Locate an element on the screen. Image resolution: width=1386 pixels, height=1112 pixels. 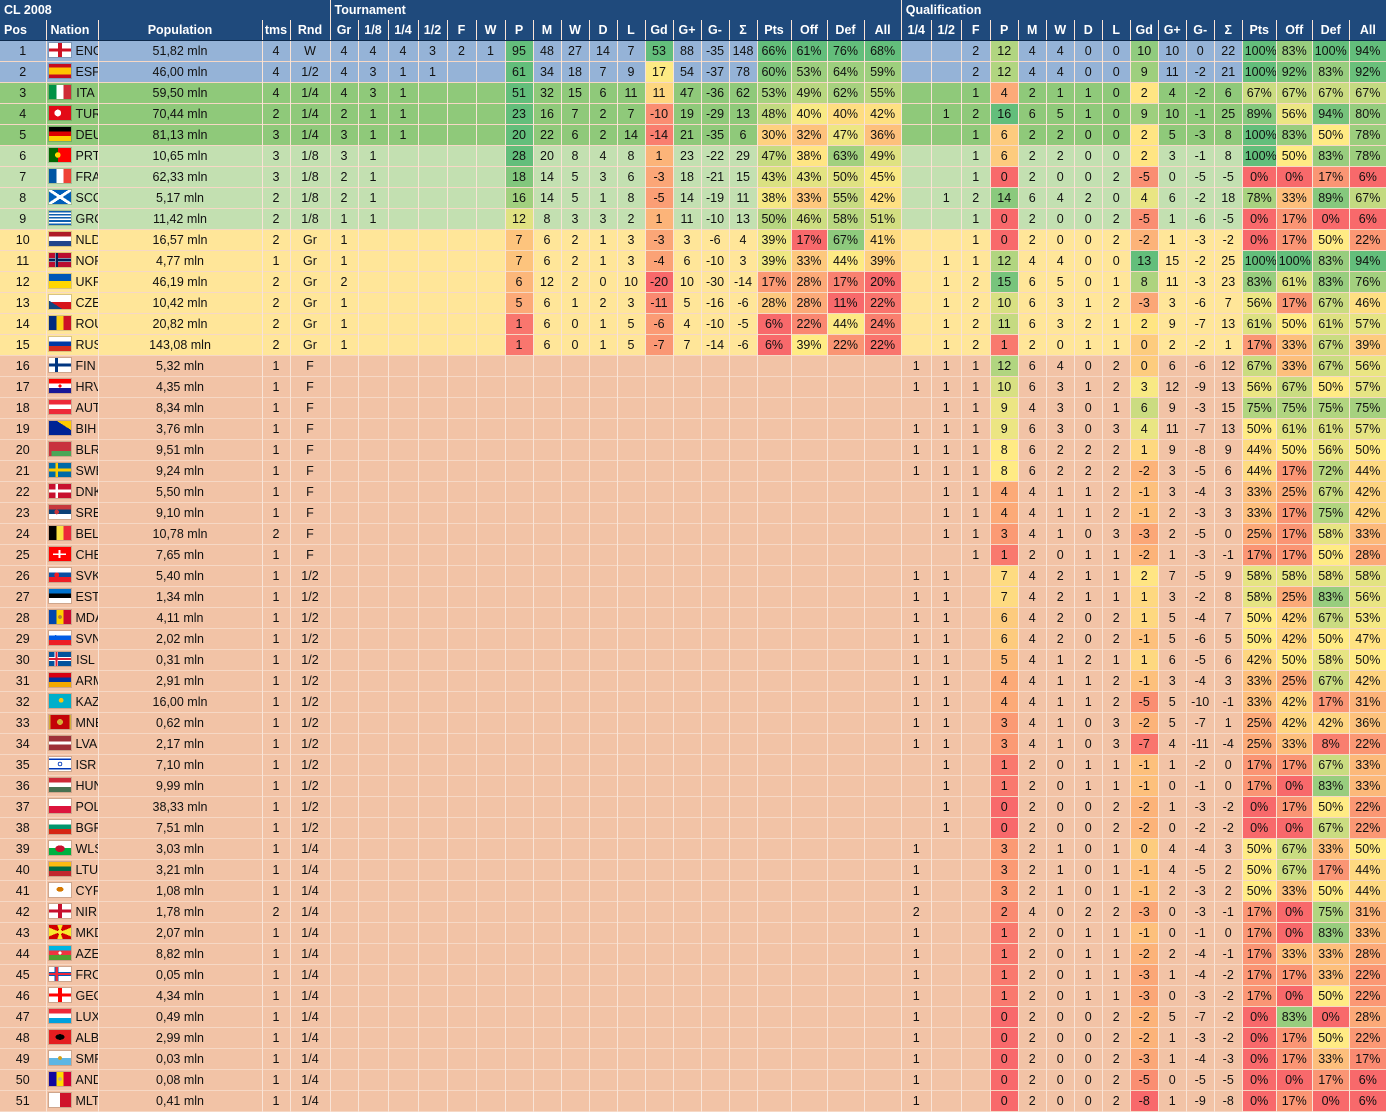
qualification-gm-cell: -2 is located at coordinates (1200, 765).